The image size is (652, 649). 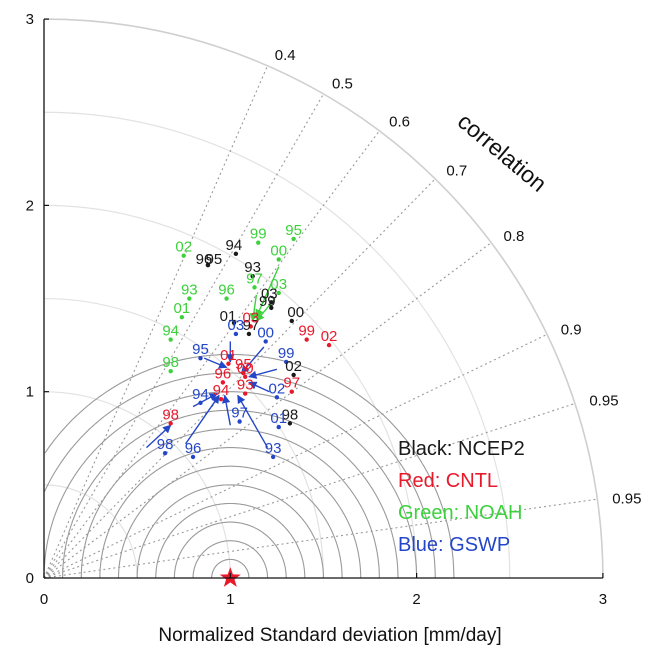 I want to click on y-tick-label: 0, so click(x=30, y=578).